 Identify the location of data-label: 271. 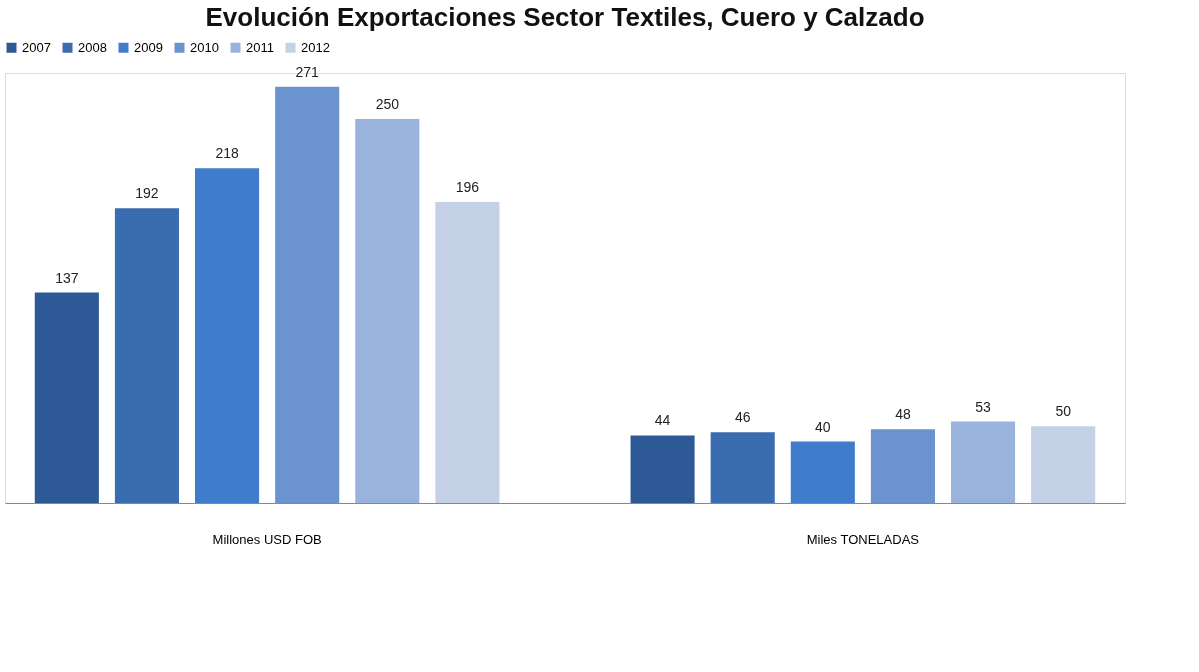
(307, 71).